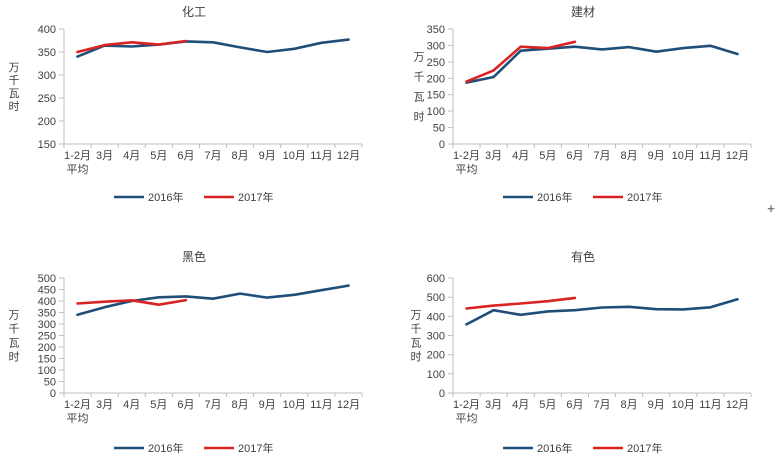 The height and width of the screenshot is (462, 777). What do you see at coordinates (583, 12) in the screenshot?
I see `chart-title: 建材` at bounding box center [583, 12].